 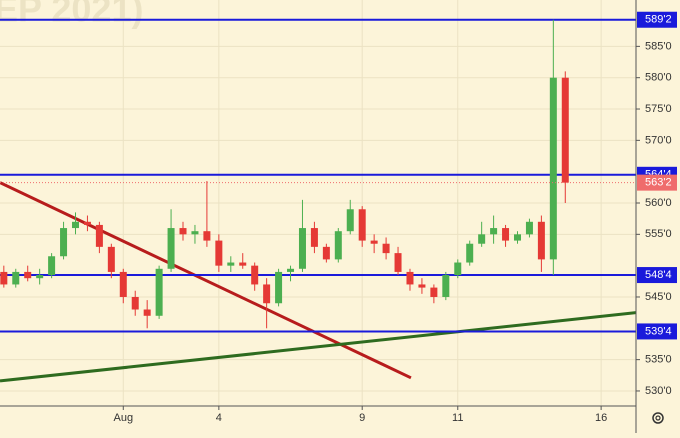 I want to click on level-label: 548'4, so click(x=658, y=275).